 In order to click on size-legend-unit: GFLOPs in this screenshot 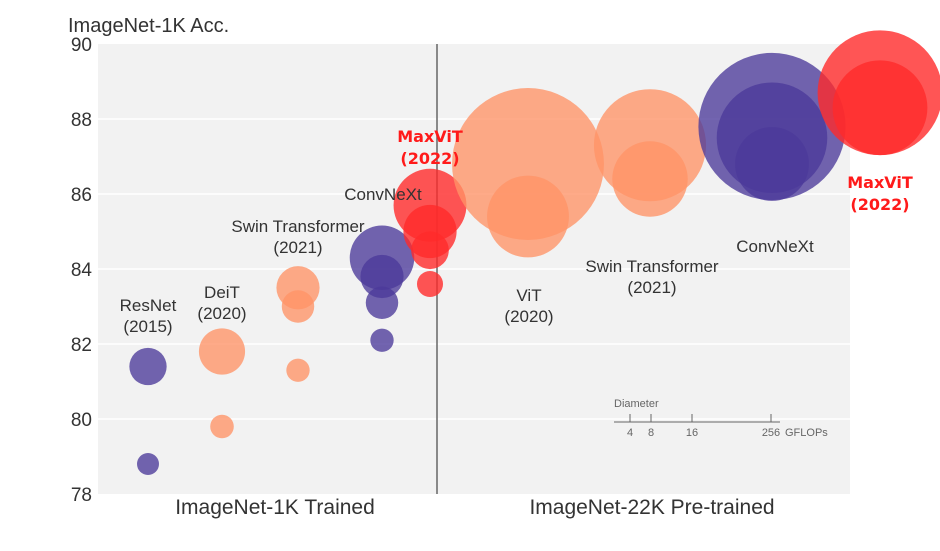, I will do `click(806, 433)`.